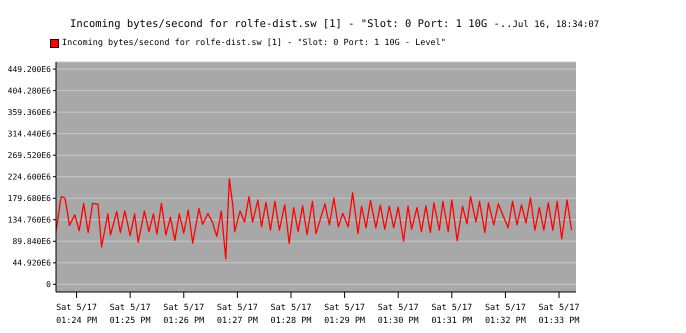  What do you see at coordinates (559, 314) in the screenshot?
I see `x-tick-label: Sat 5/17 01:33 PM` at bounding box center [559, 314].